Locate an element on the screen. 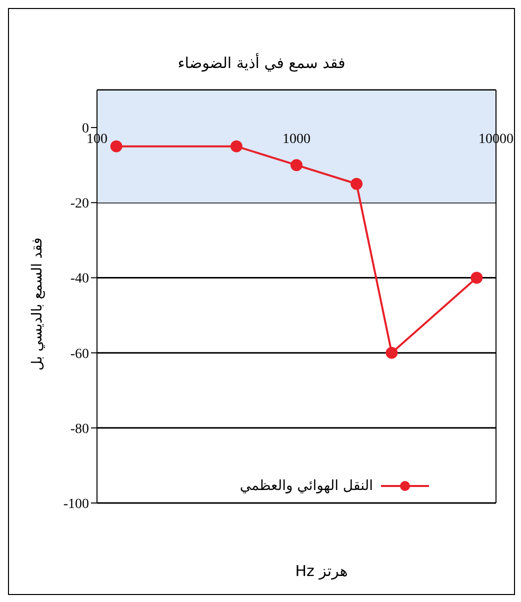 The image size is (521, 602). y-tick-label: -80 is located at coordinates (79, 429).